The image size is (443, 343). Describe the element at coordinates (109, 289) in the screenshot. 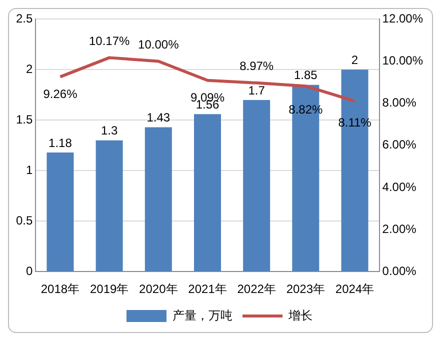

I see `x-tick-label: 2019年` at that location.